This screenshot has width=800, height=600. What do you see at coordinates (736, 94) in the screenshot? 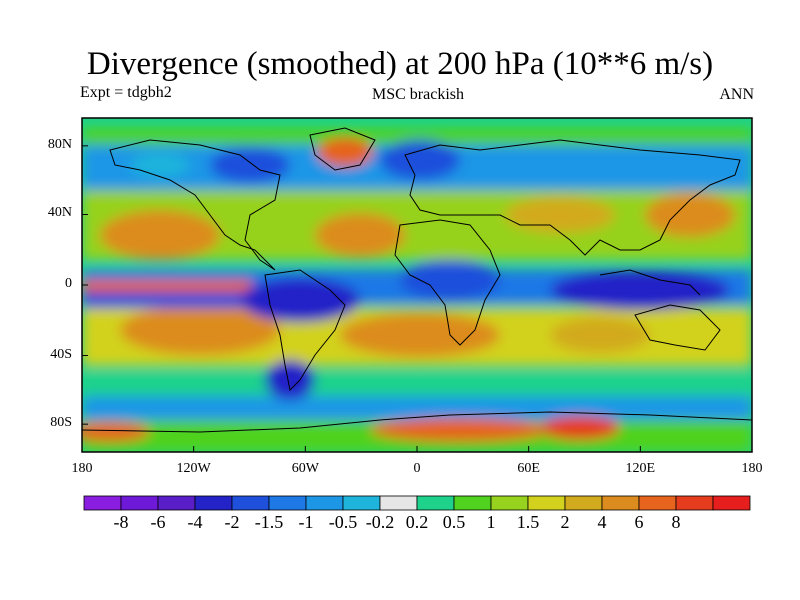
I see `period-label: ANN` at bounding box center [736, 94].